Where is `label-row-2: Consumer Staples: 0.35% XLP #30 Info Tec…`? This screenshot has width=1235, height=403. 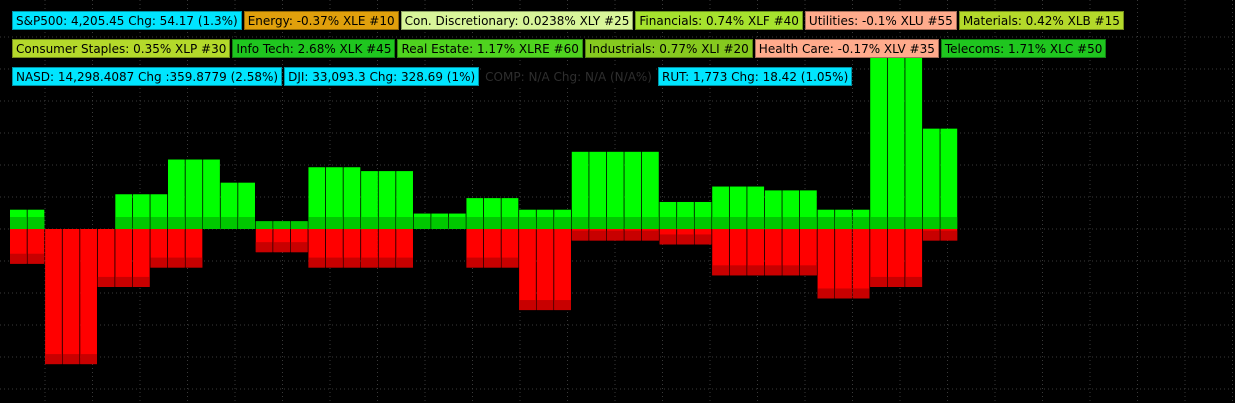
label-row-2: Consumer Staples: 0.35% XLP #30 Info Tec… is located at coordinates (559, 48).